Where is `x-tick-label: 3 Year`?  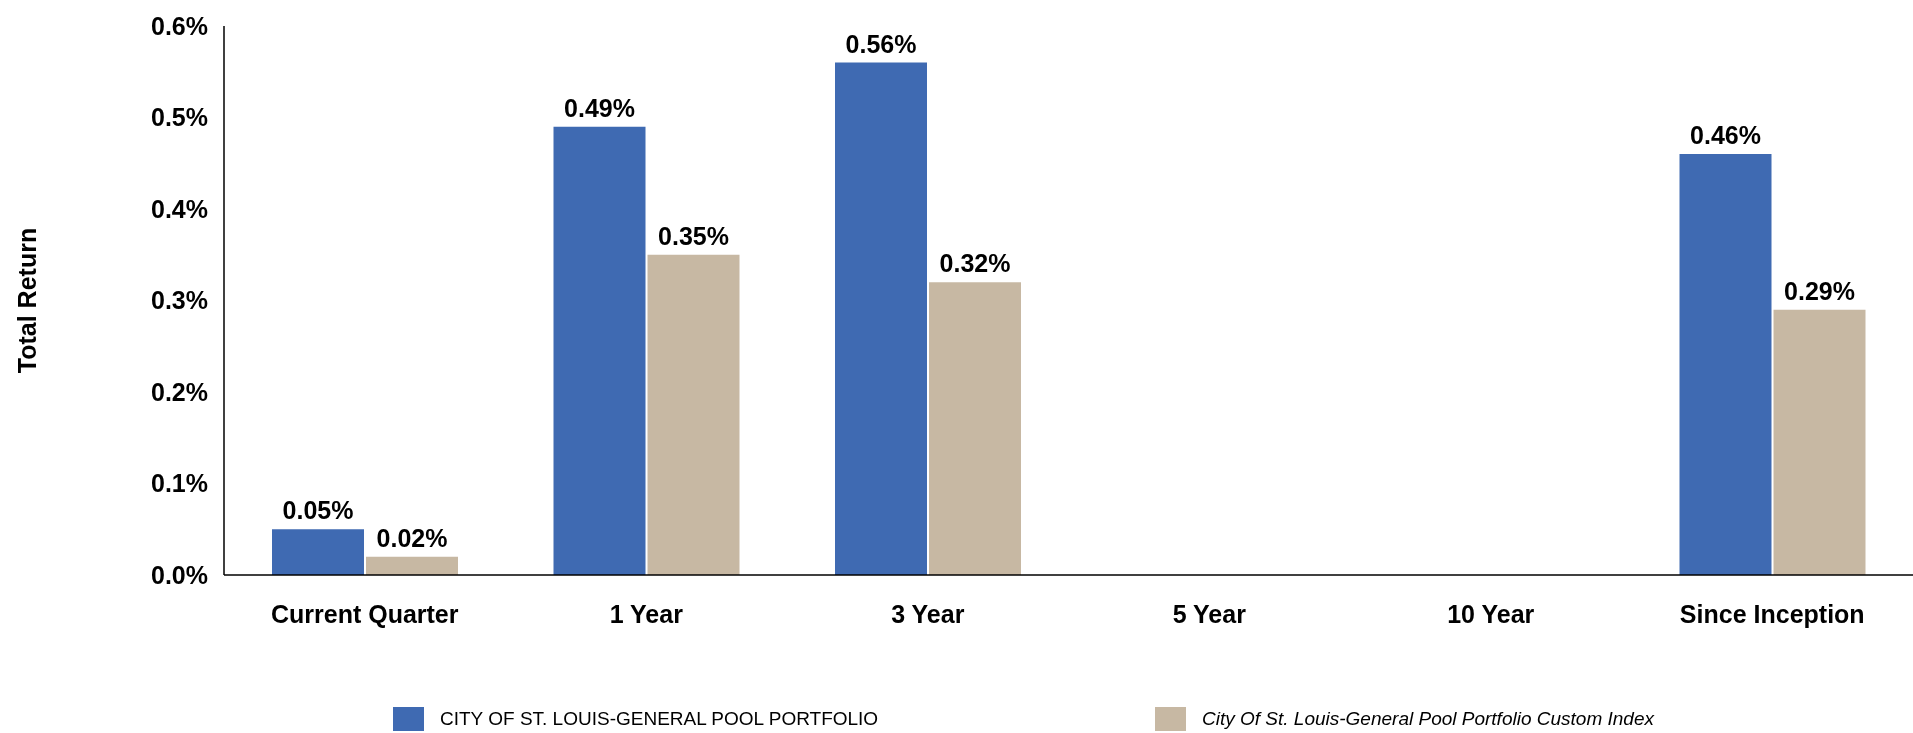 x-tick-label: 3 Year is located at coordinates (928, 613).